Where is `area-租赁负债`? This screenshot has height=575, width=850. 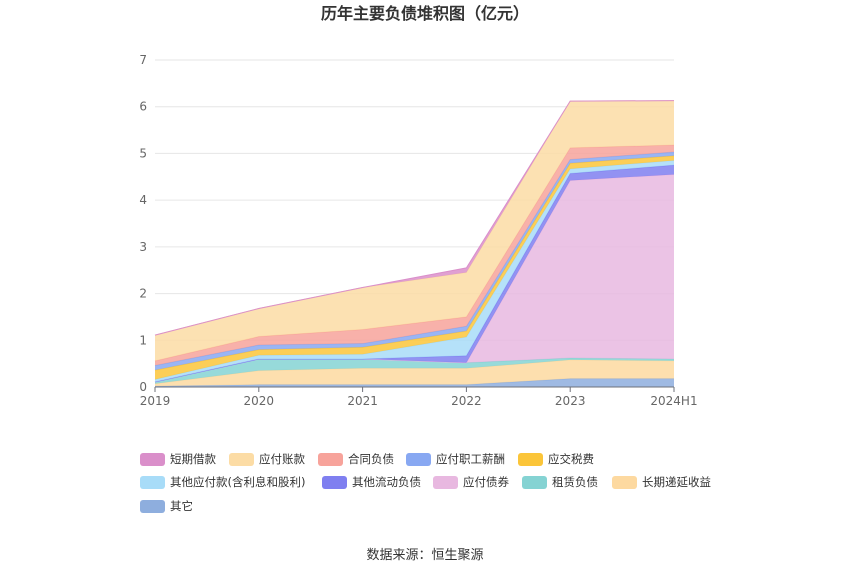 area-租赁负债 is located at coordinates (414, 371).